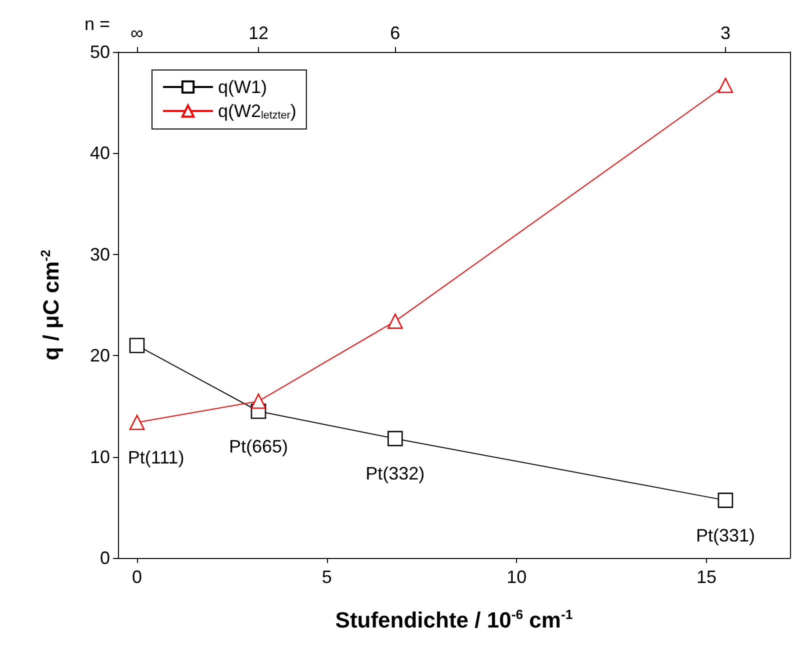 This screenshot has width=795, height=653. I want to click on x-tick-label: 15, so click(706, 577).